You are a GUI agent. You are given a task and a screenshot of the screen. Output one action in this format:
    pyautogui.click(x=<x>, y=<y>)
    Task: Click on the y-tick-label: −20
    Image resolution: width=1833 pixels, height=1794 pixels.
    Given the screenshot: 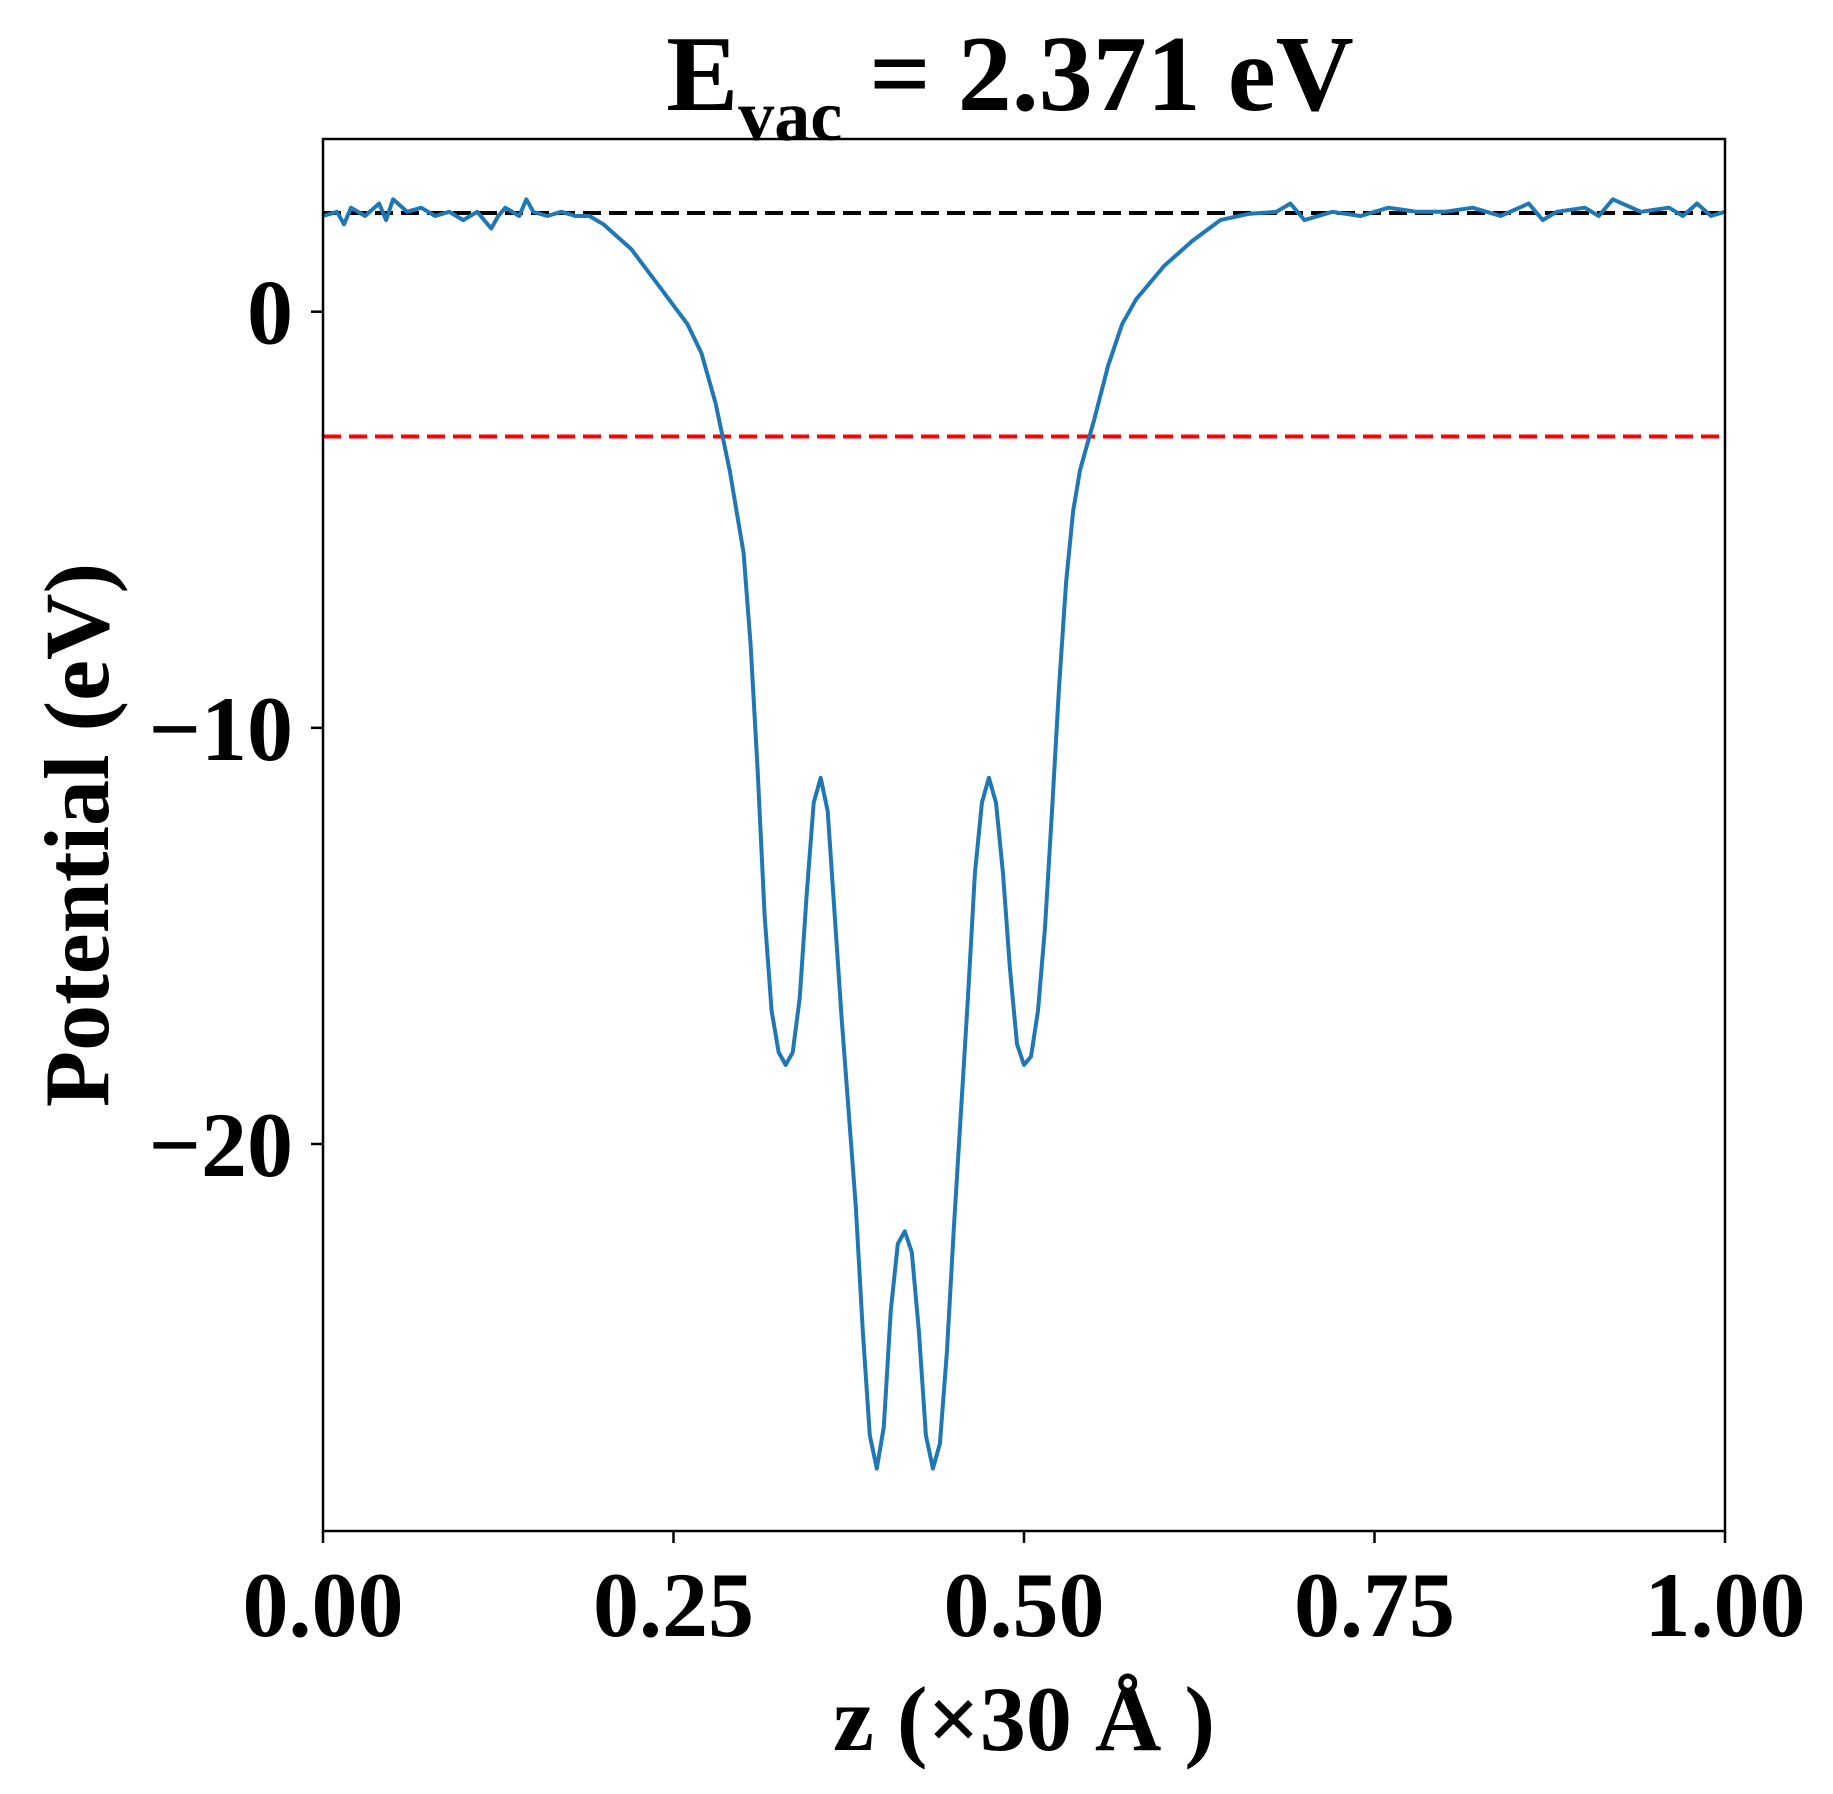 What is the action you would take?
    pyautogui.click(x=221, y=1145)
    